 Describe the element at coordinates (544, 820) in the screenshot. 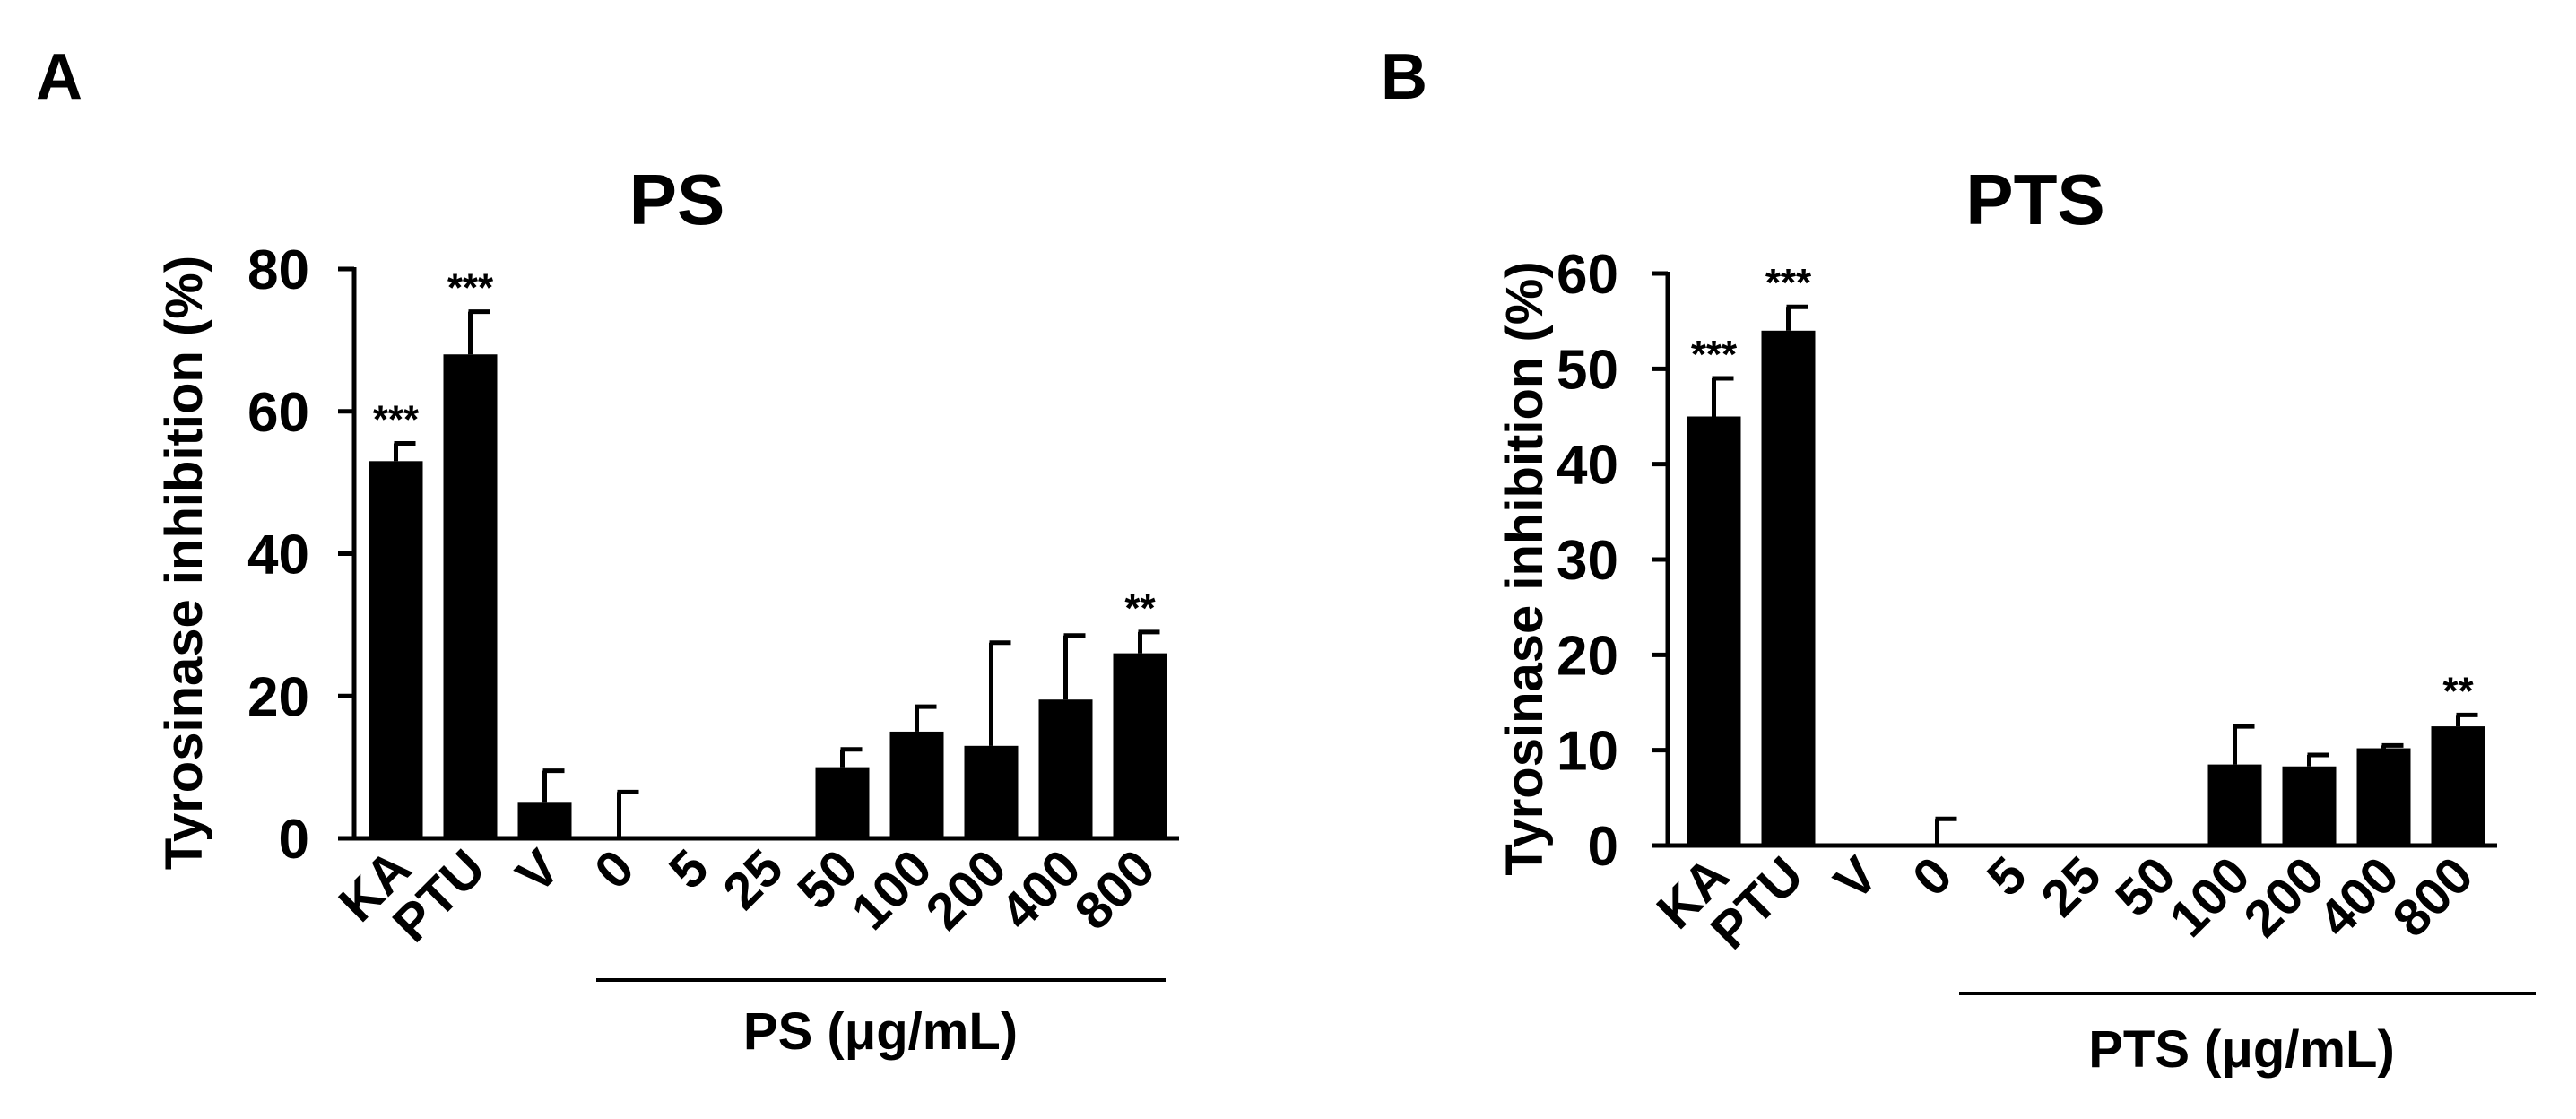

I see `bar-V` at that location.